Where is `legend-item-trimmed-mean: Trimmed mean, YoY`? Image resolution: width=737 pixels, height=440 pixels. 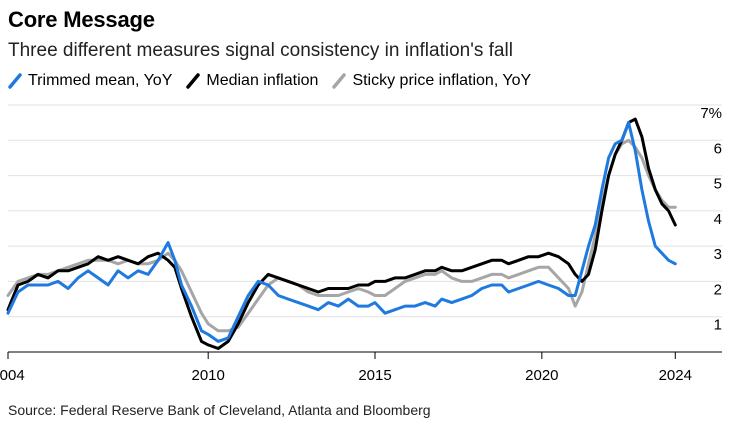
legend-item-trimmed-mean: Trimmed mean, YoY is located at coordinates (90, 81).